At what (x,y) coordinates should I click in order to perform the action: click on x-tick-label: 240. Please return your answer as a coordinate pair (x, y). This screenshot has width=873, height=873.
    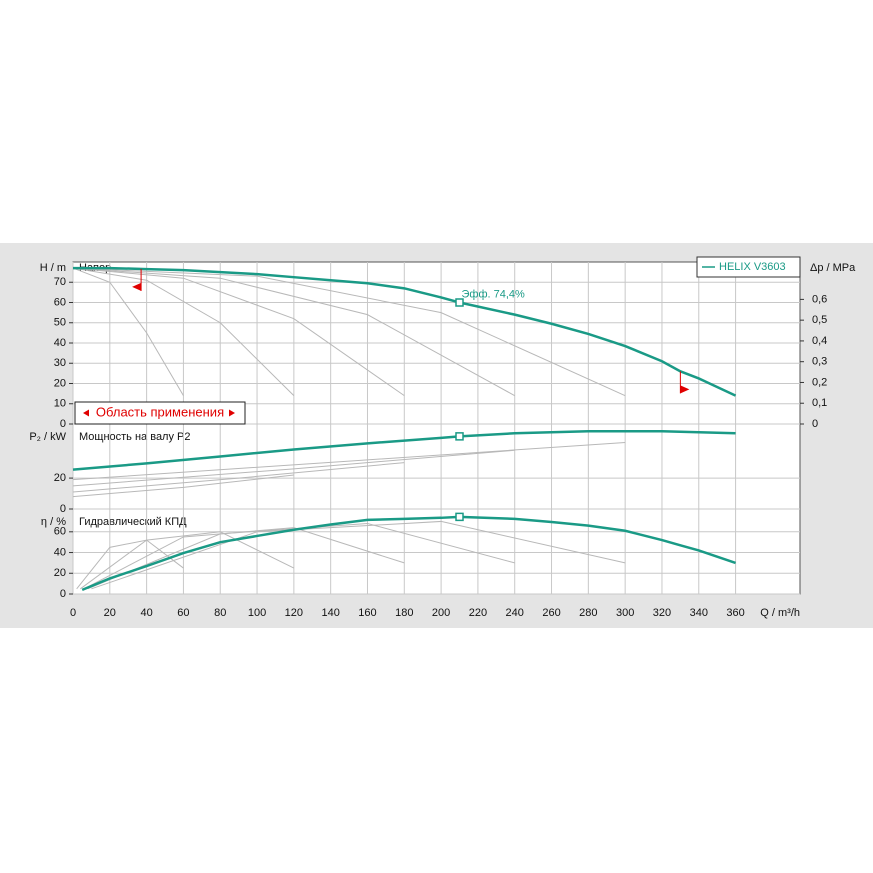
    Looking at the image, I should click on (515, 613).